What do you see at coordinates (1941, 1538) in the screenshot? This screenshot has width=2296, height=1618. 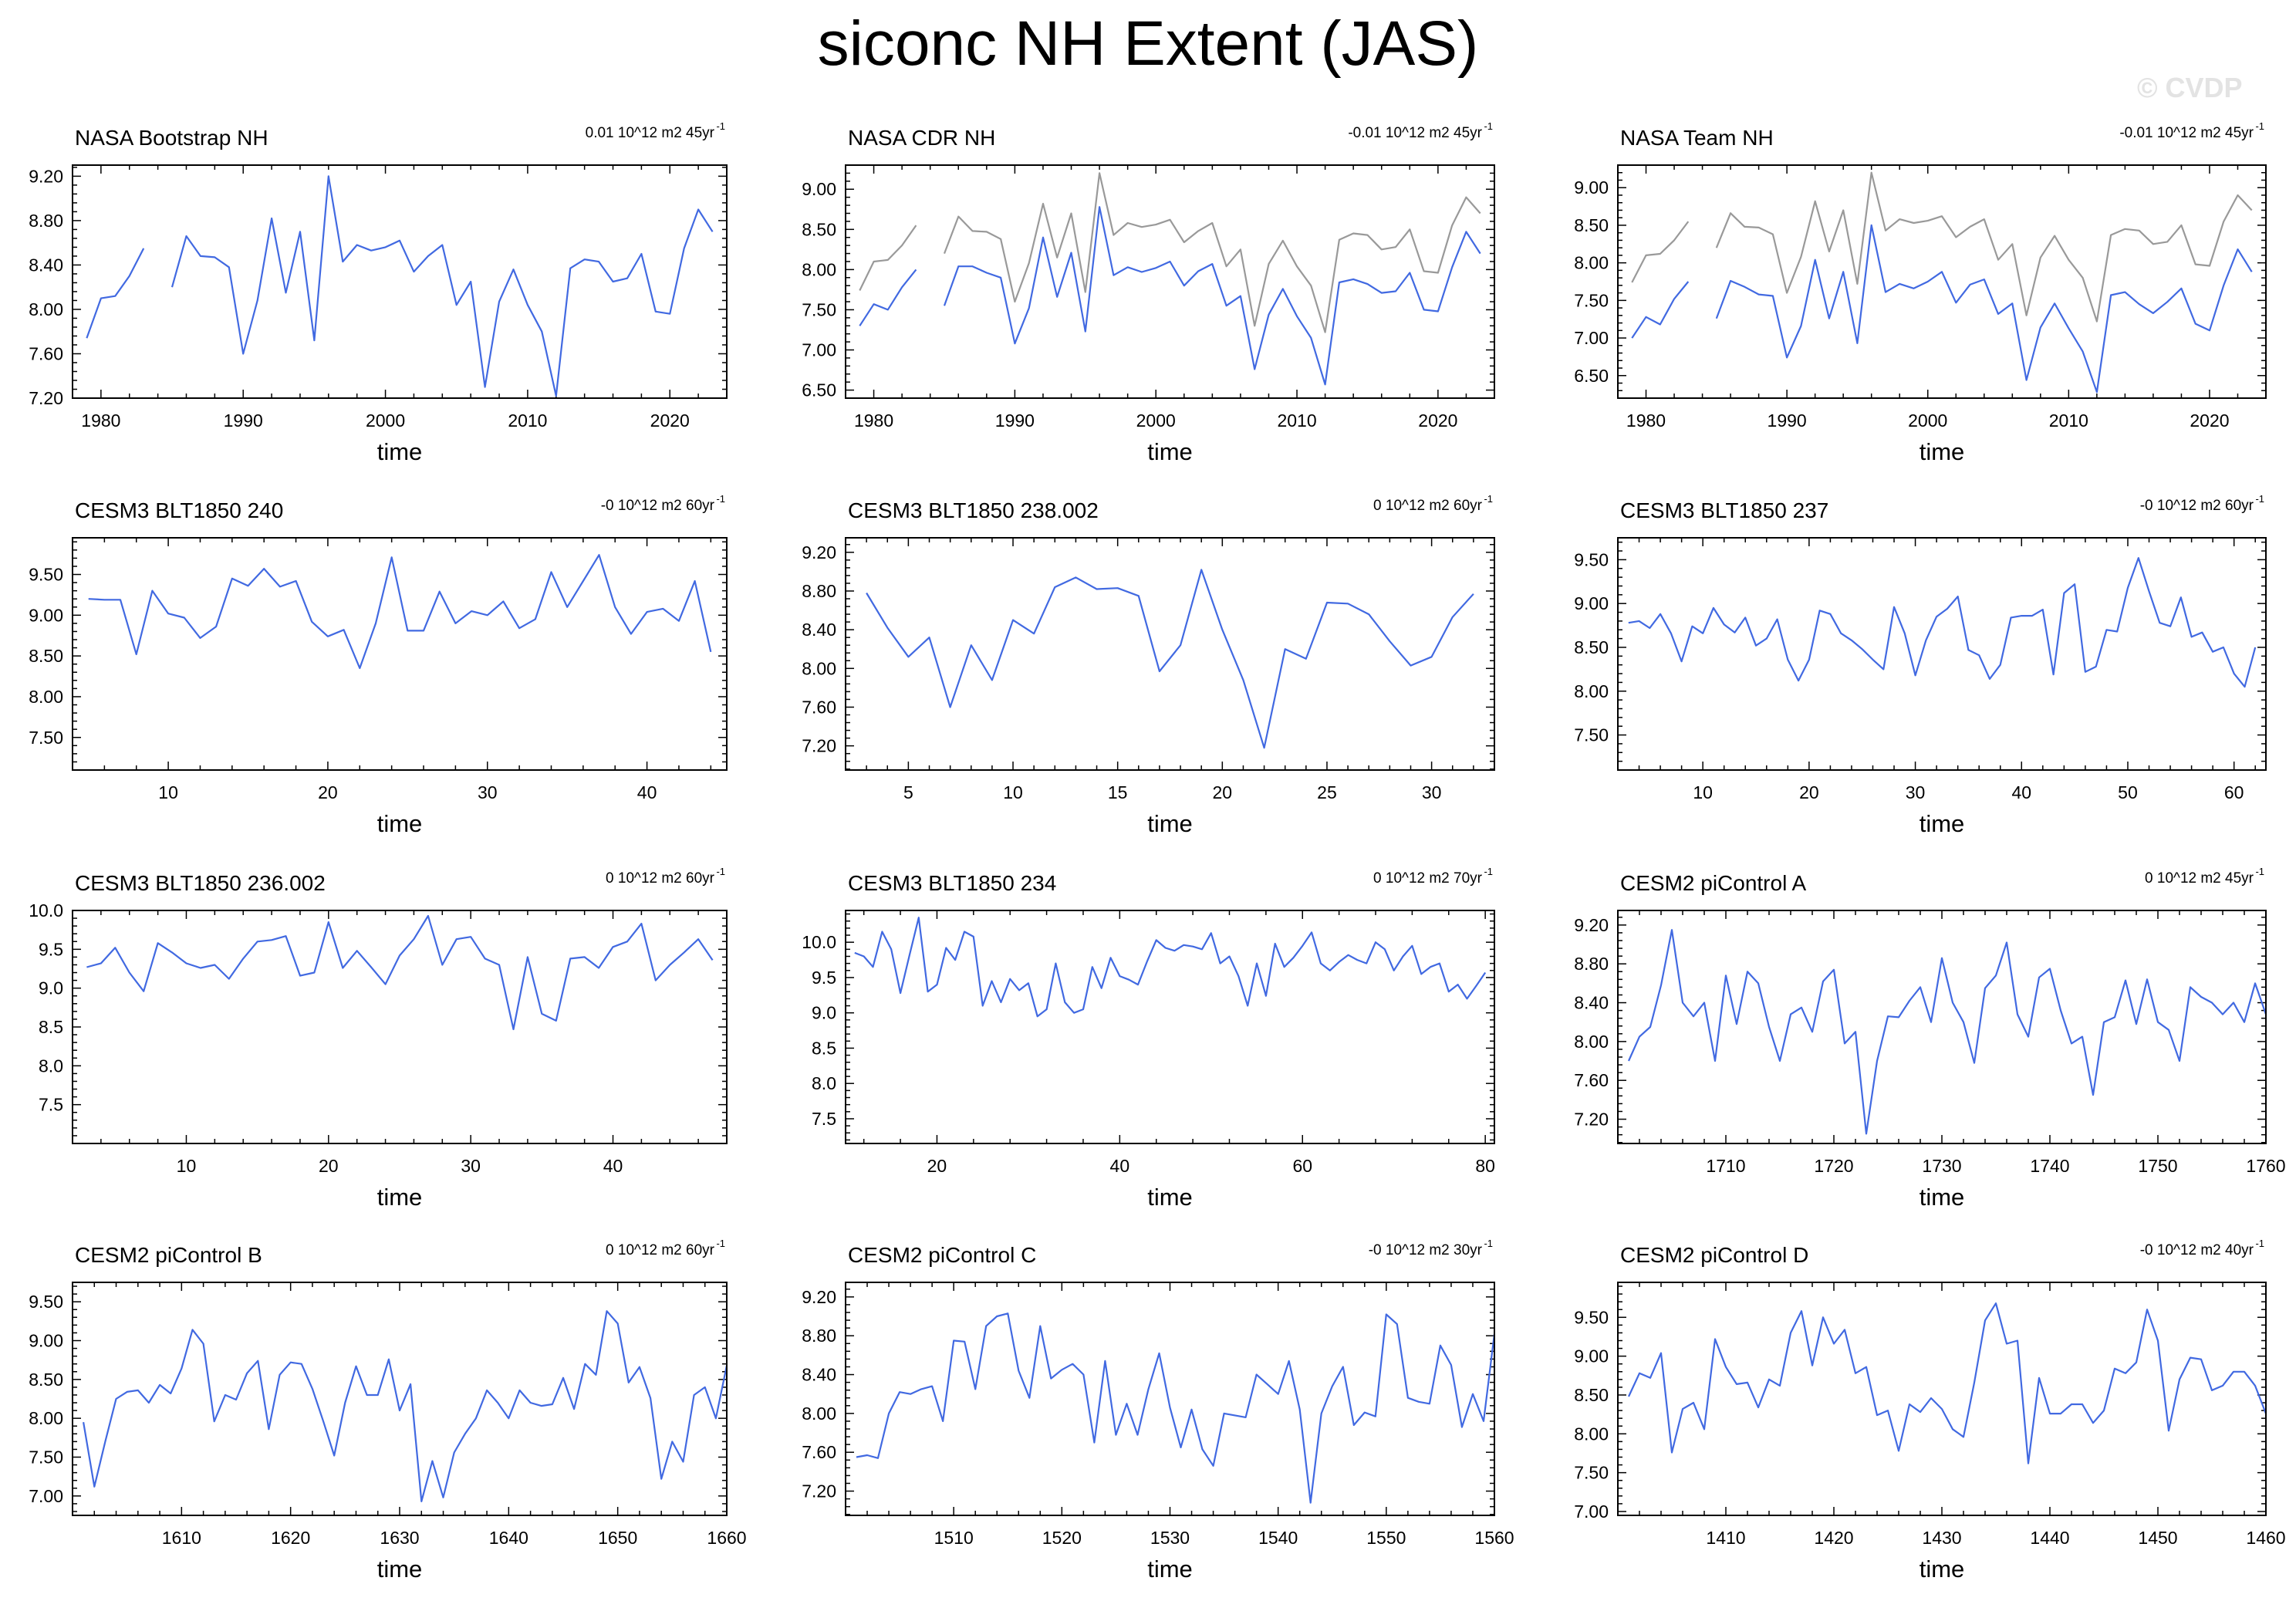 I see `x-tick-label: 1430` at bounding box center [1941, 1538].